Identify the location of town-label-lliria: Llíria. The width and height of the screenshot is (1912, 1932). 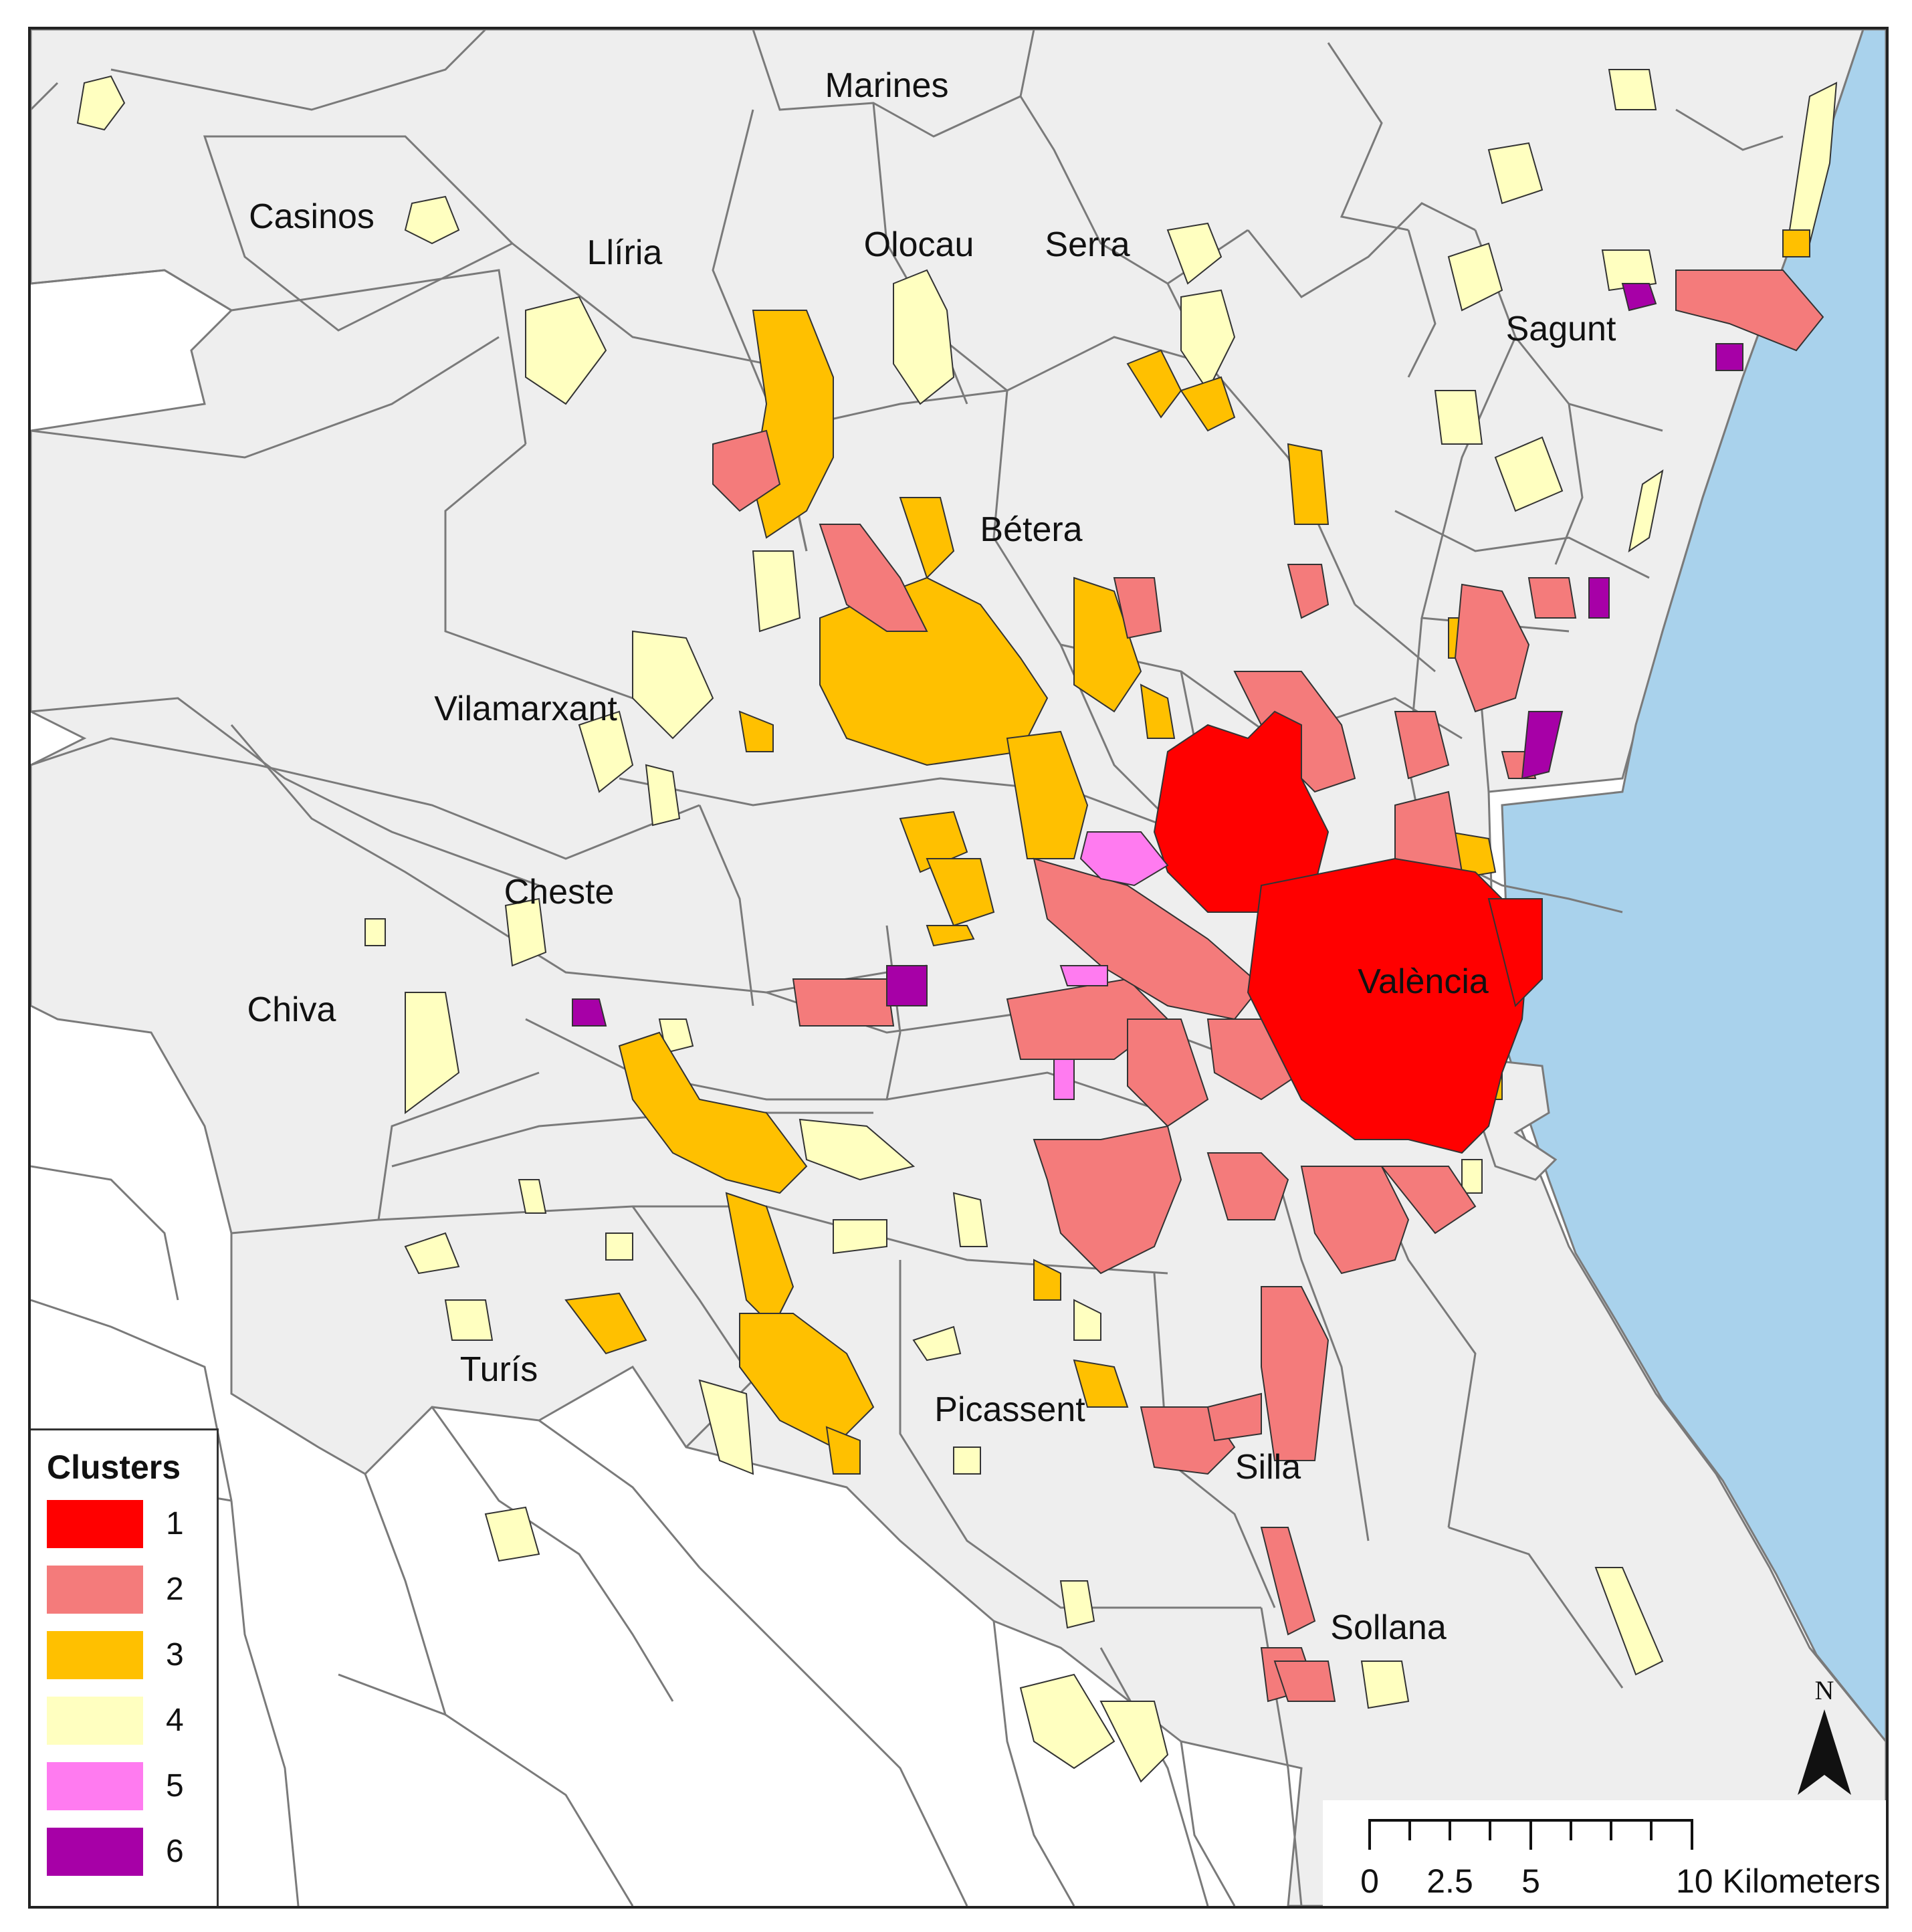
(625, 252).